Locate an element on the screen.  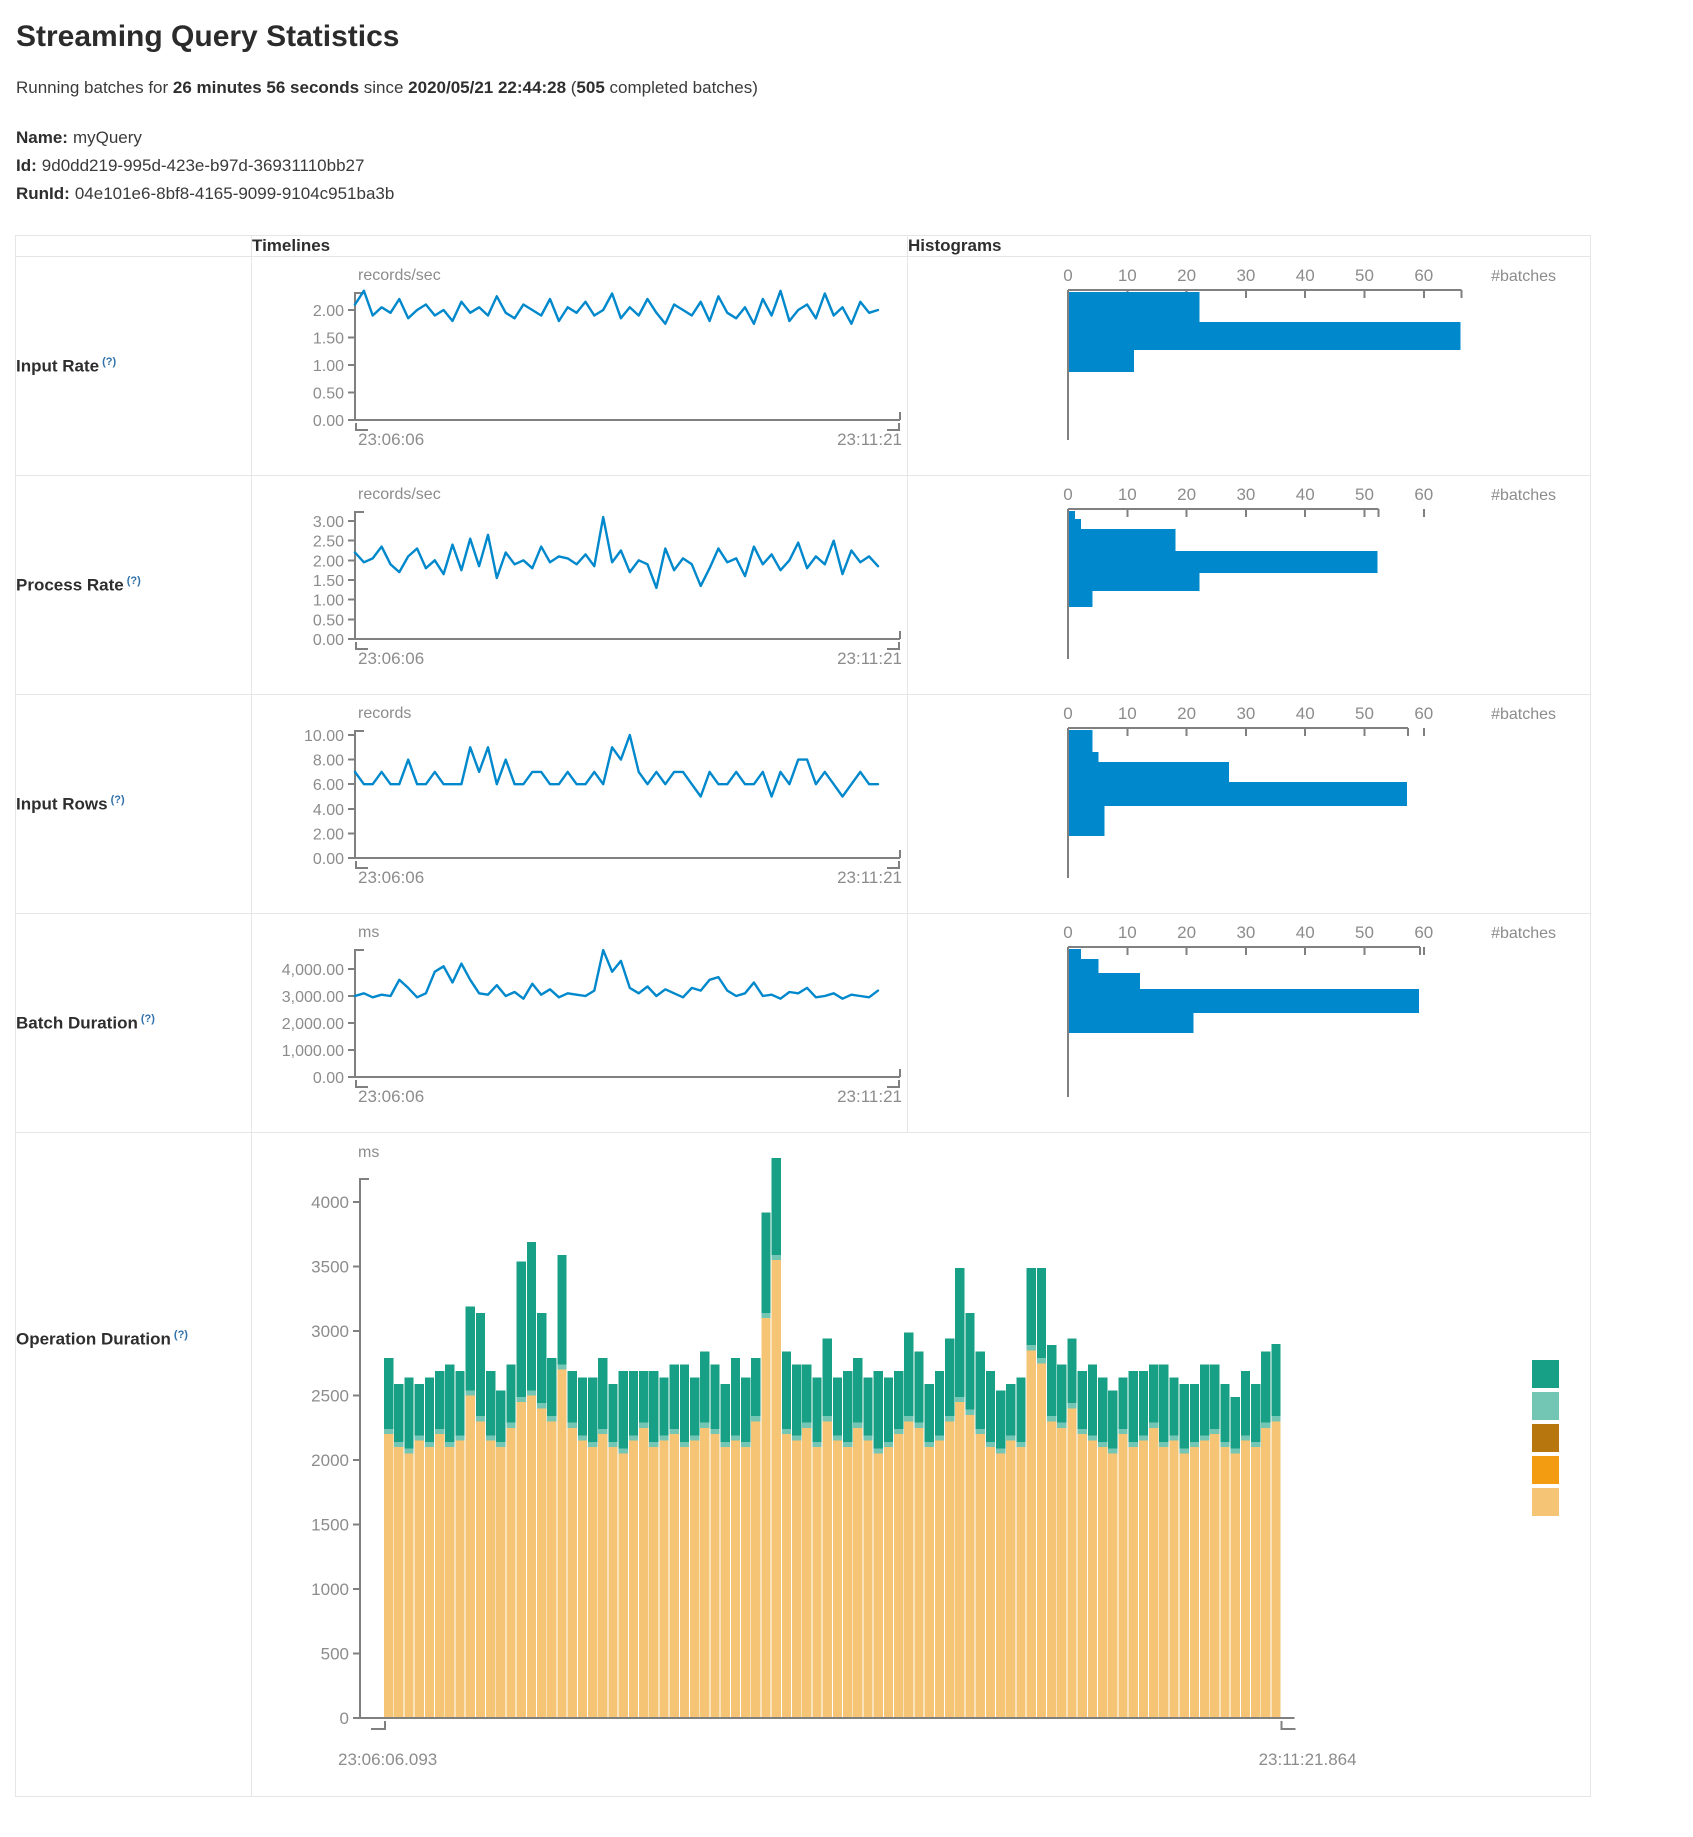
corner-cell is located at coordinates (133, 246).